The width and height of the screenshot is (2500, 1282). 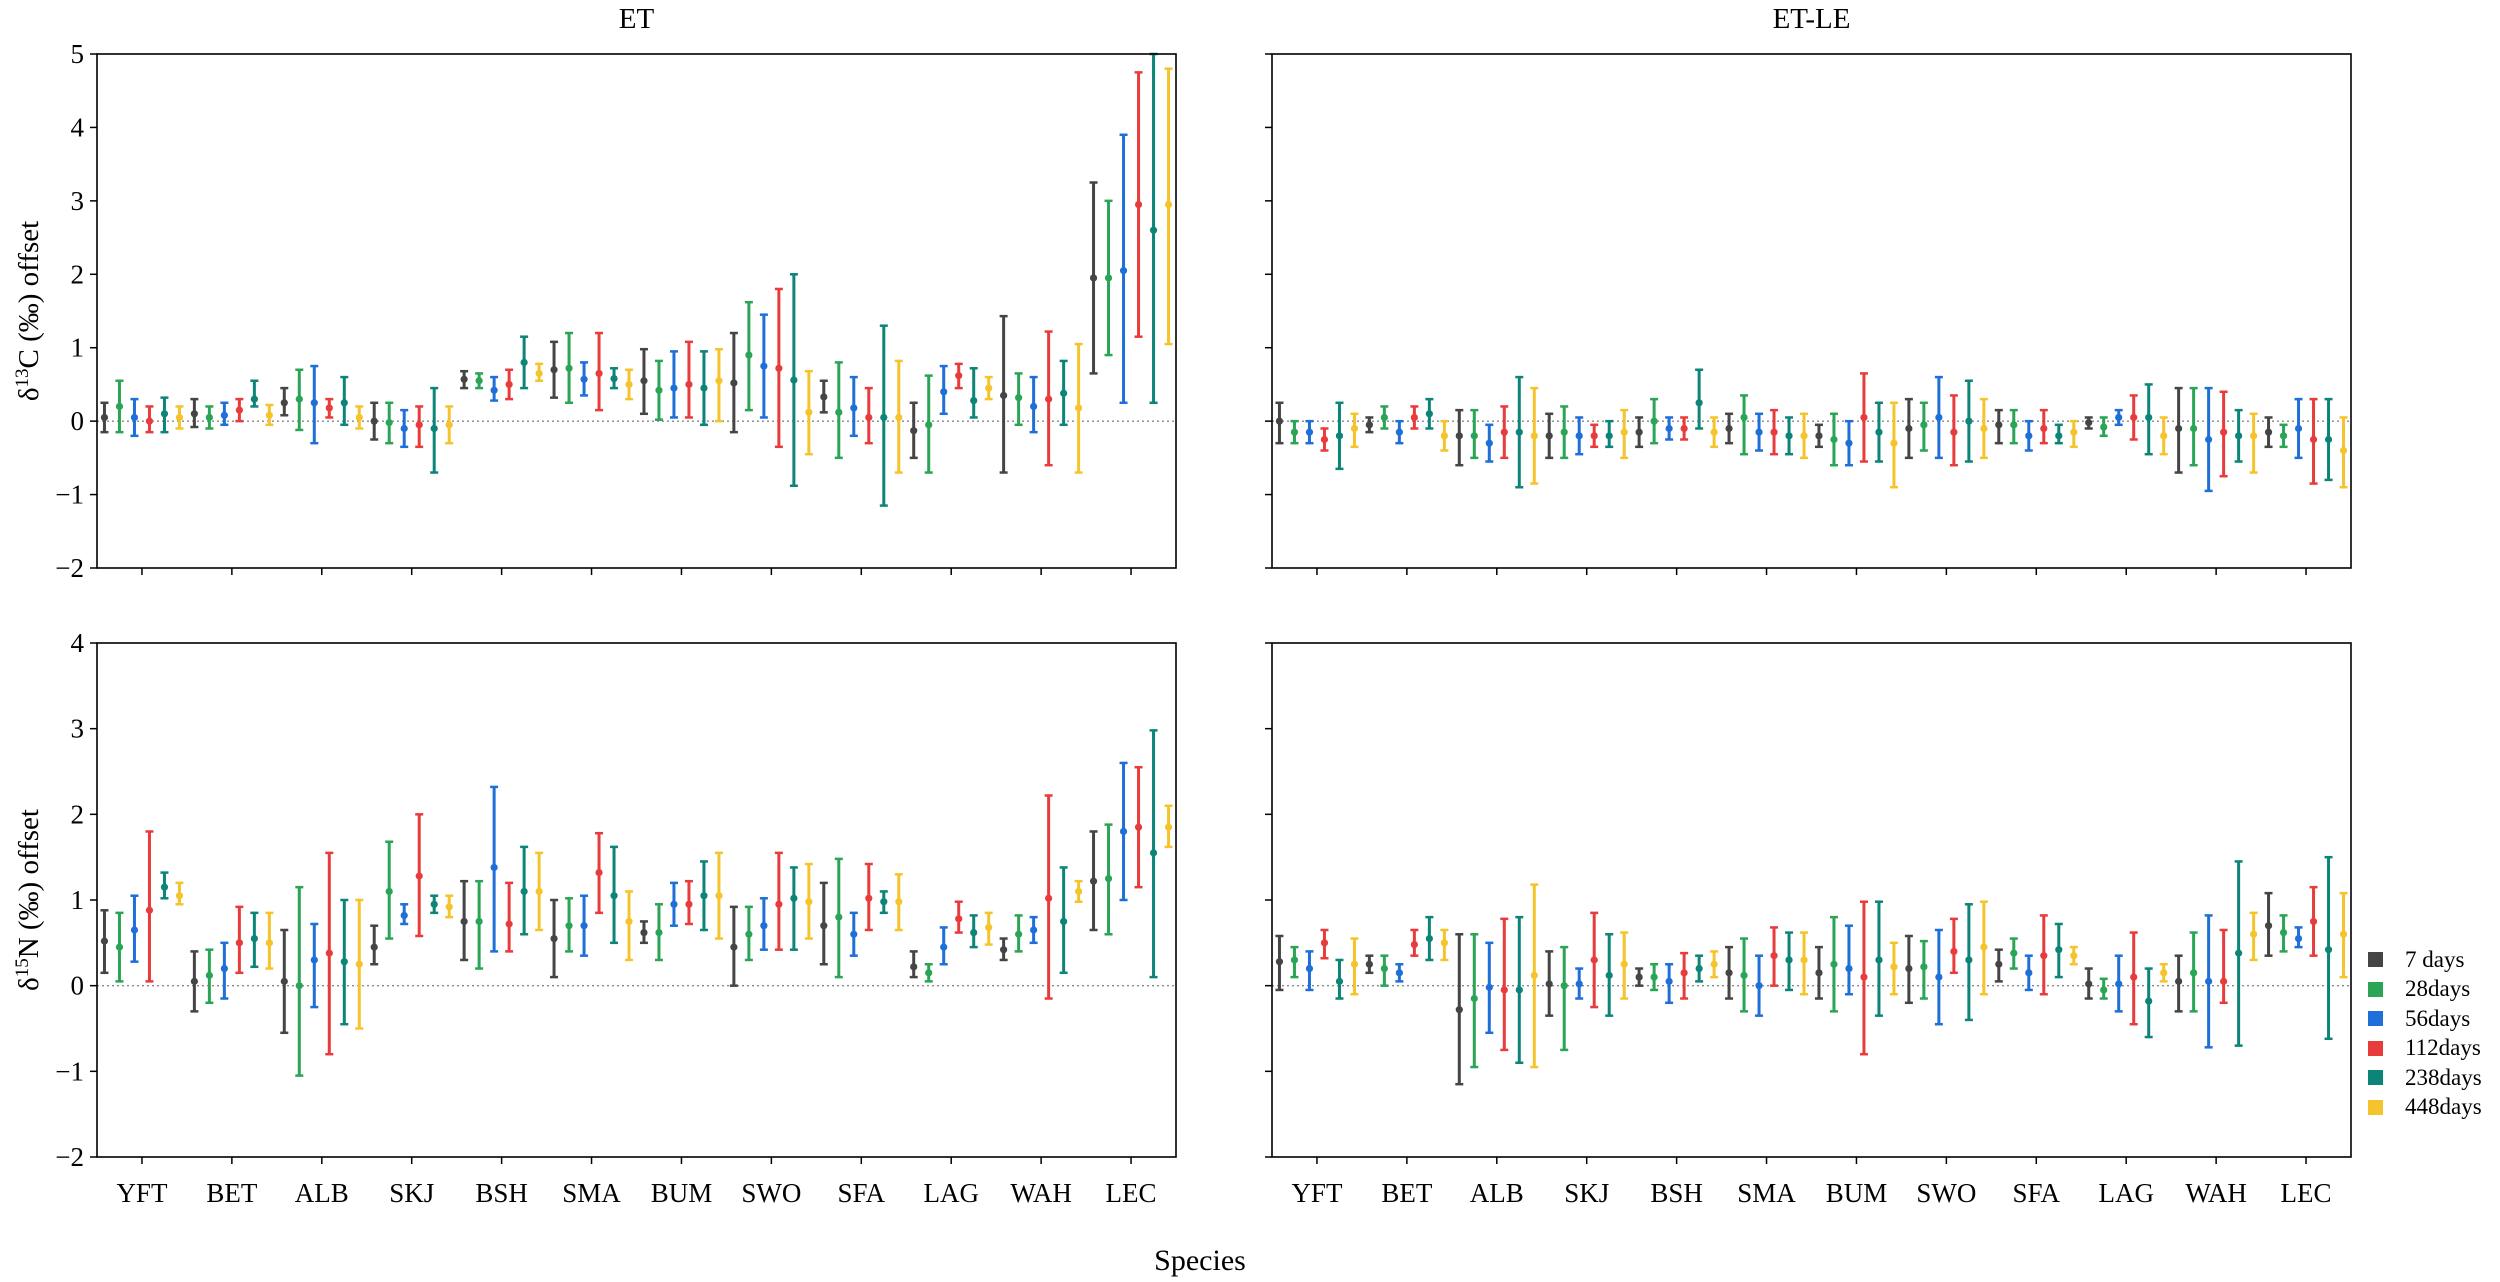 I want to click on legend-label: 7 days, so click(x=2435, y=959).